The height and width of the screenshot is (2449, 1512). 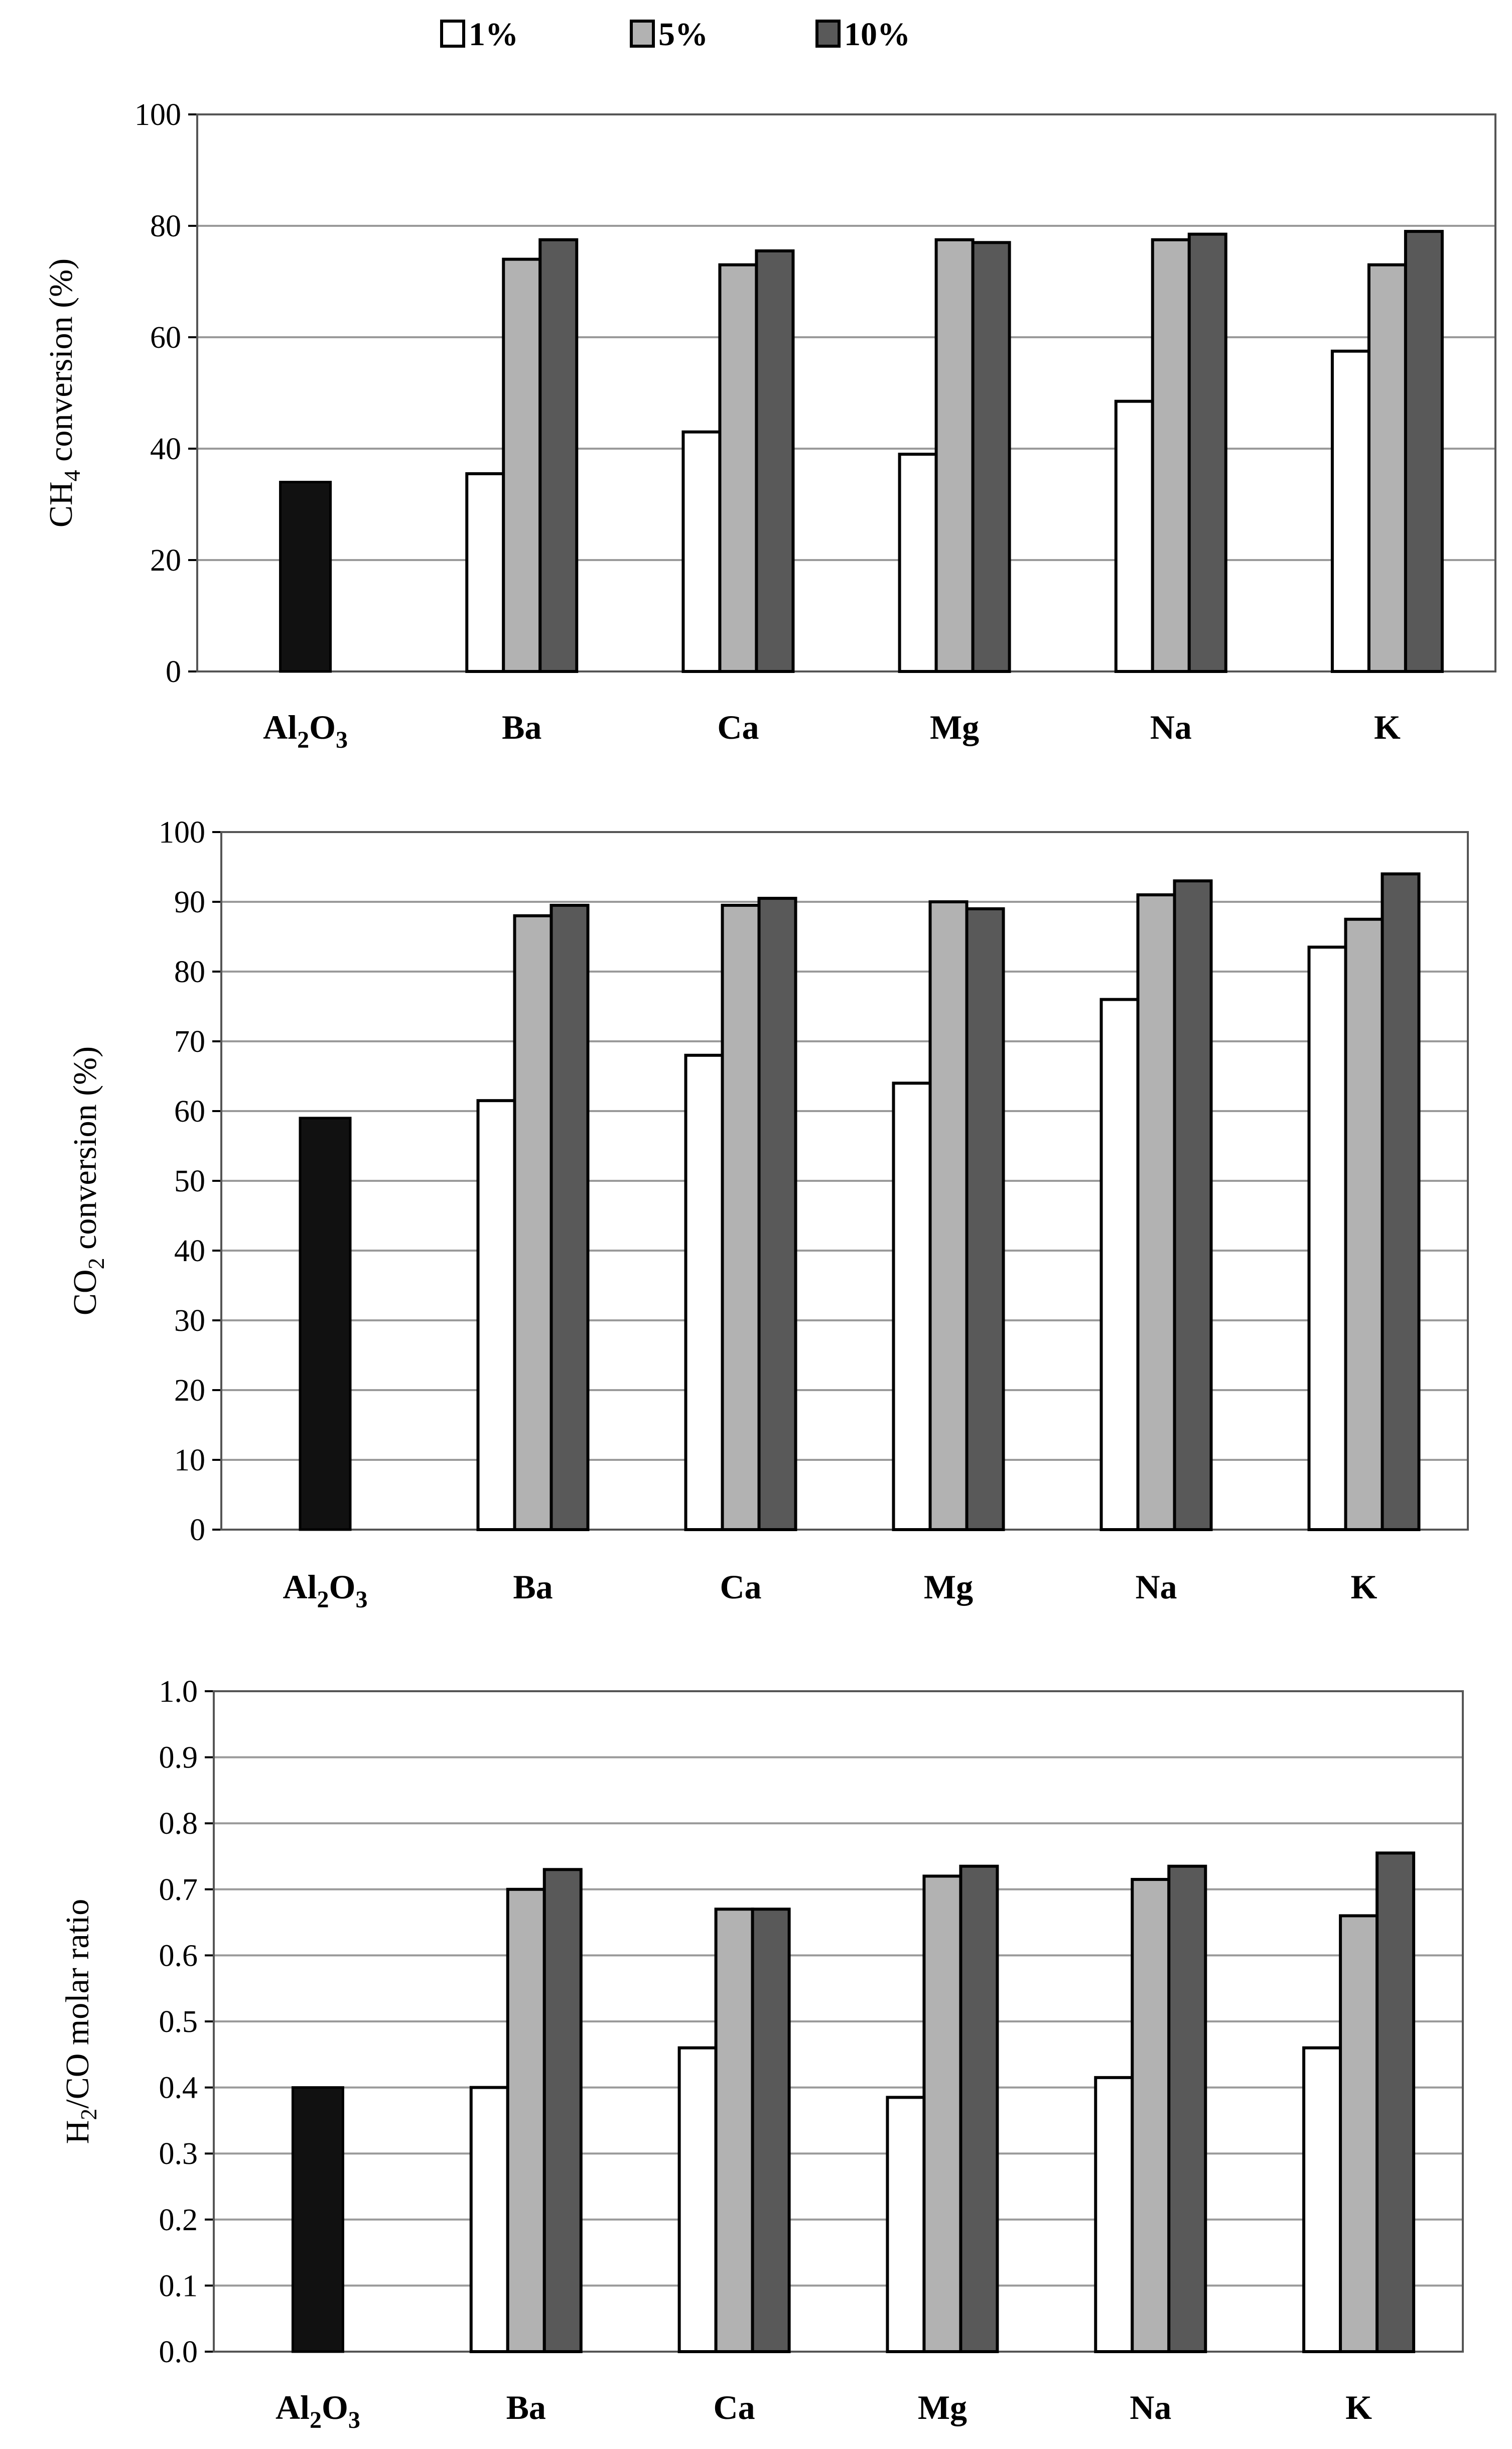 What do you see at coordinates (493, 34) in the screenshot?
I see `legend-label-one-percent: 1%` at bounding box center [493, 34].